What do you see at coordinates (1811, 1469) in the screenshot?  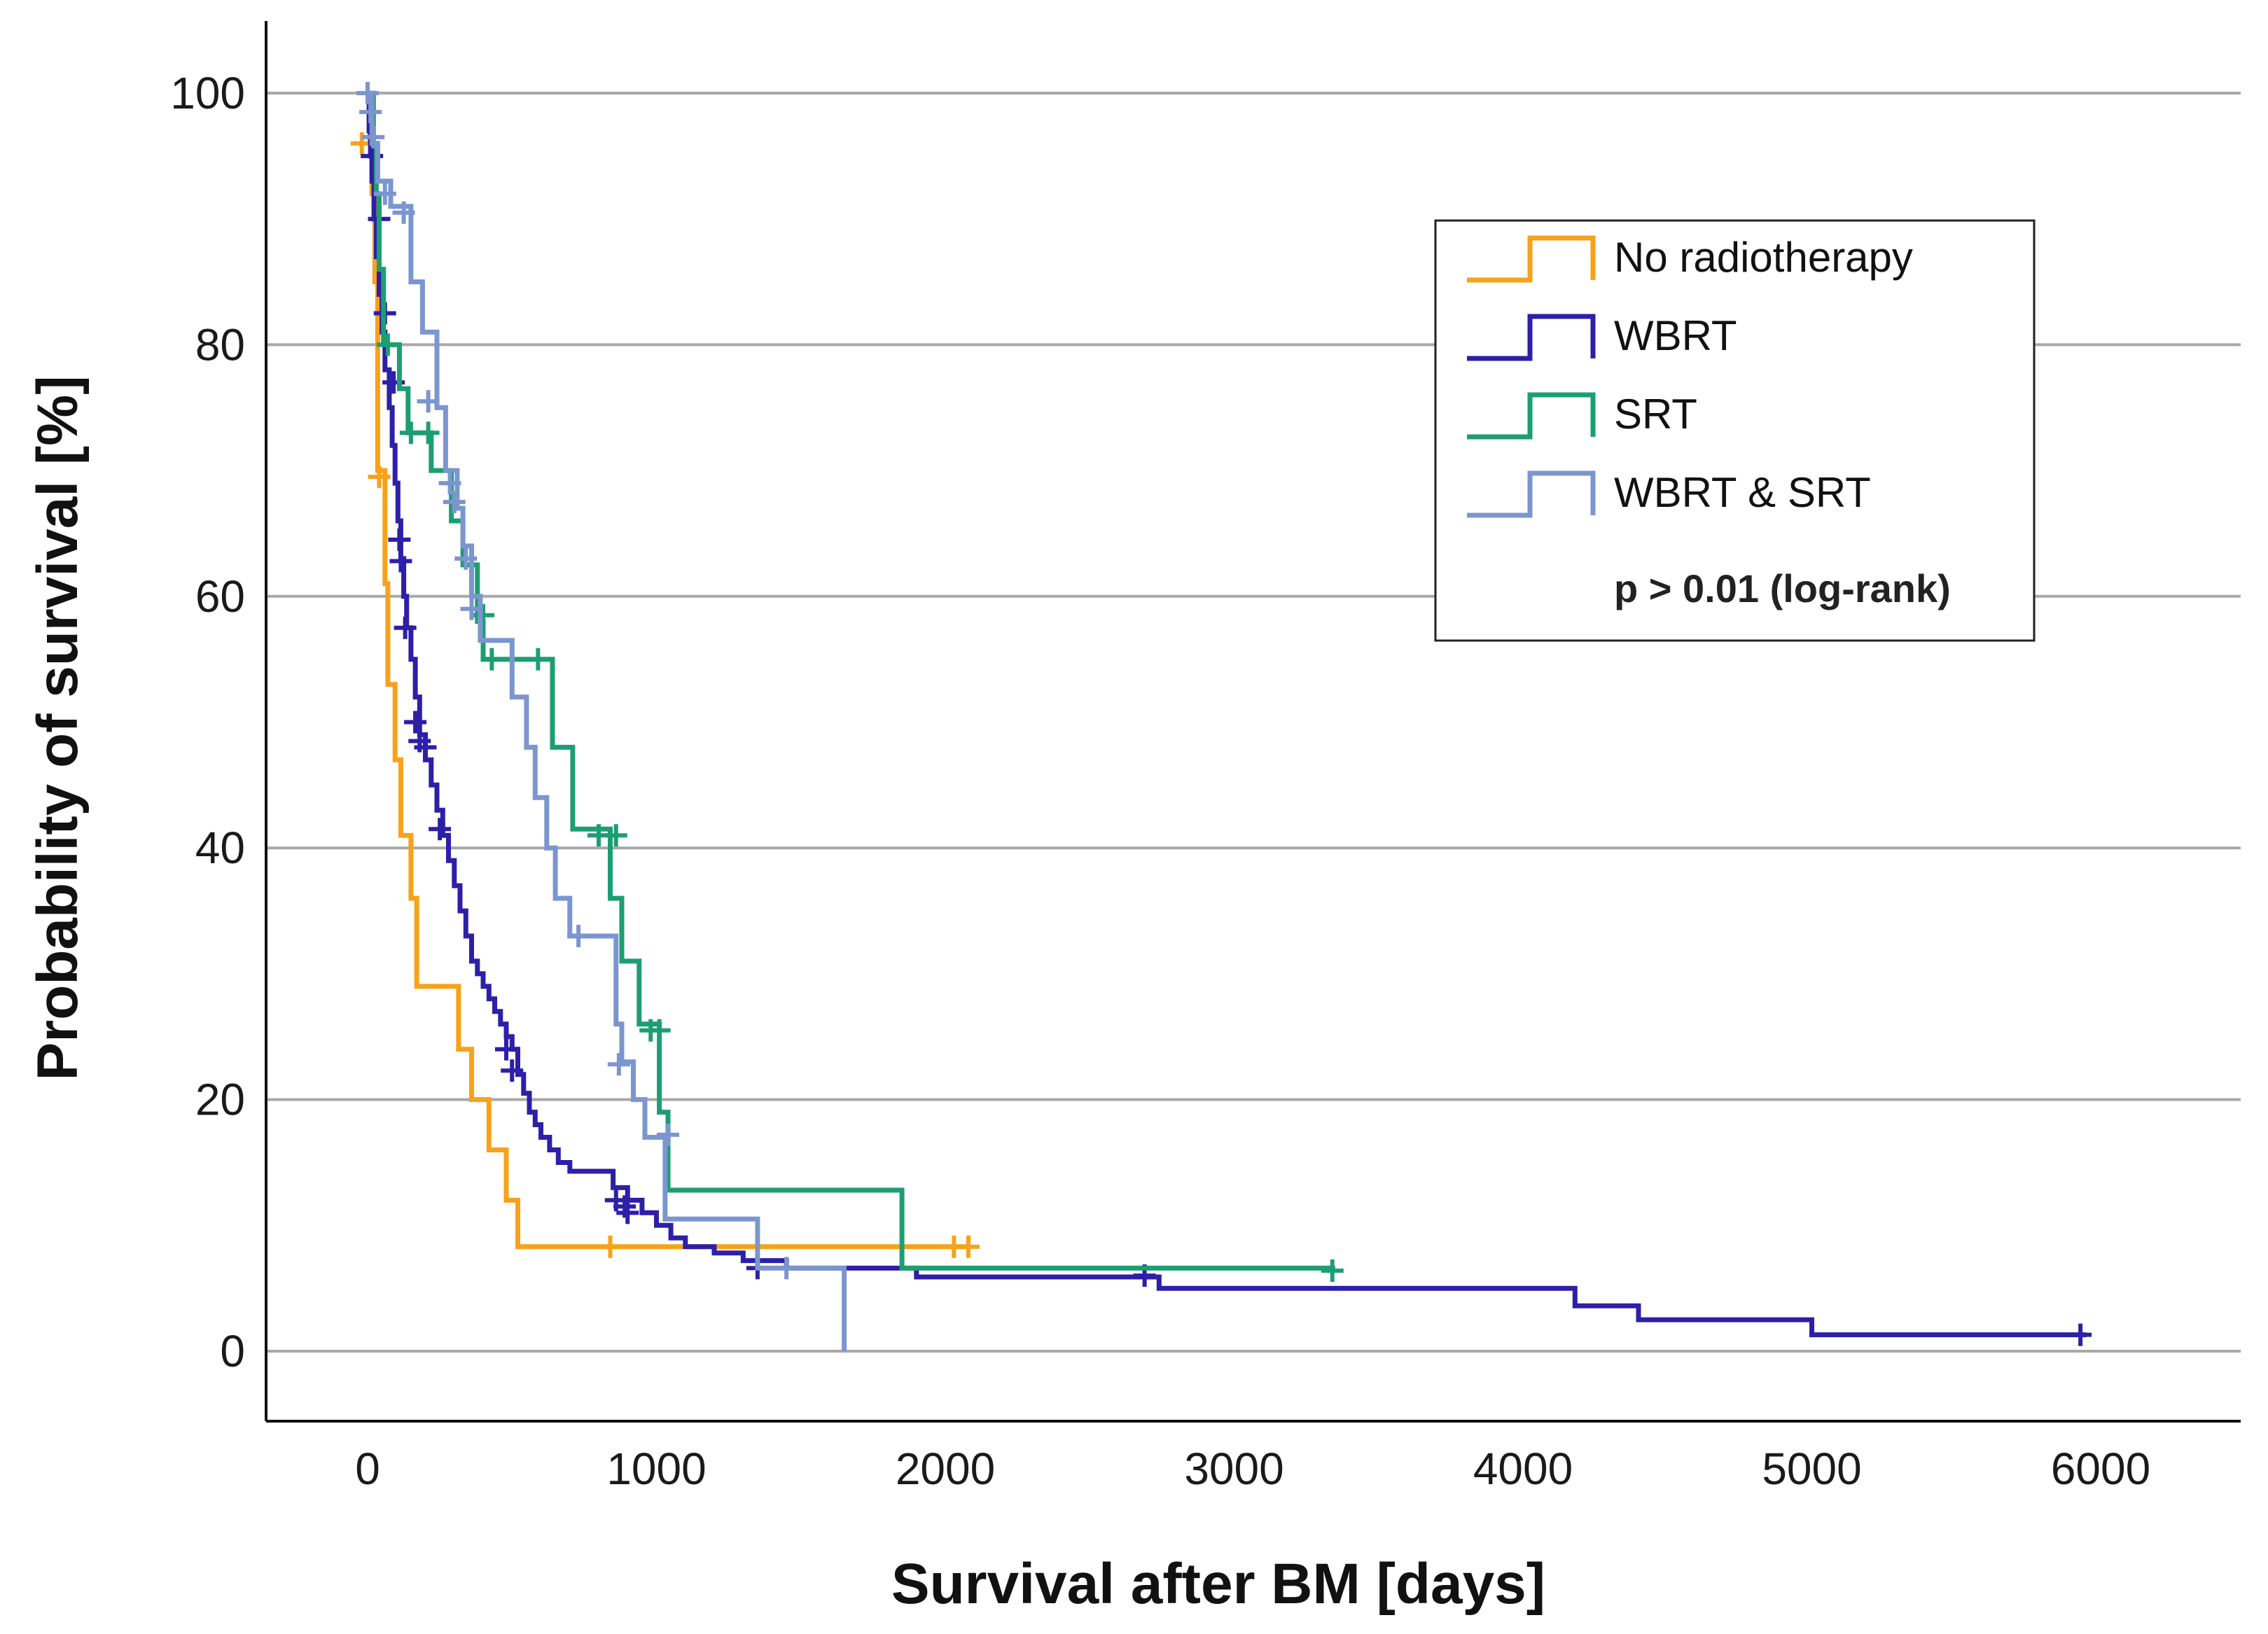 I see `x-tick-label: 5000` at bounding box center [1811, 1469].